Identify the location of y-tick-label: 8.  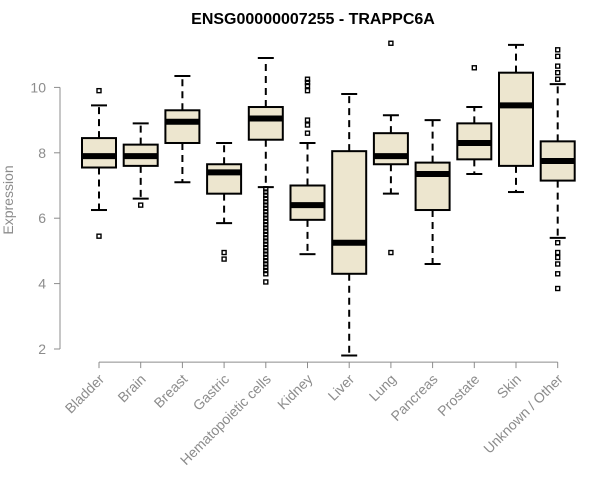
(42, 153).